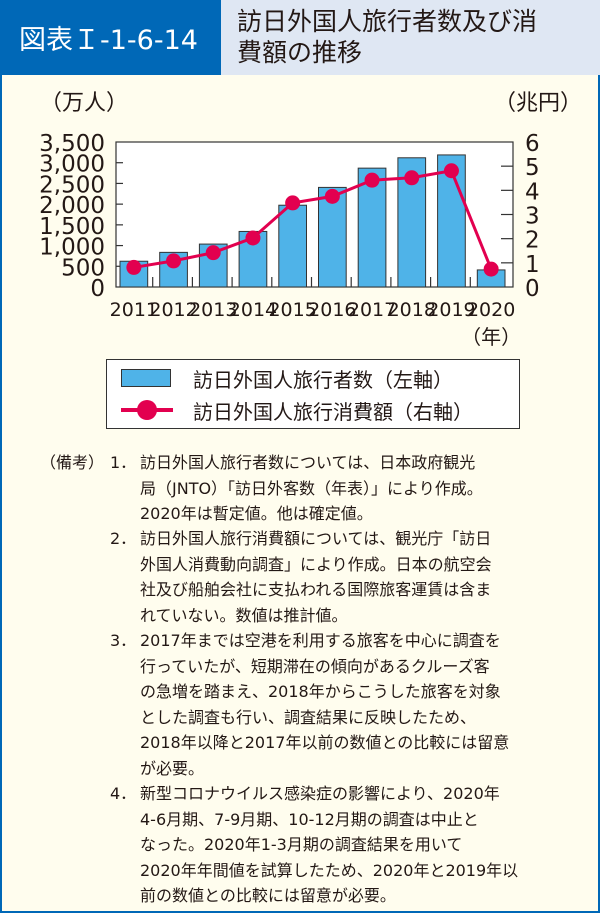 Image resolution: width=600 pixels, height=913 pixels. I want to click on bar-2016, so click(332, 237).